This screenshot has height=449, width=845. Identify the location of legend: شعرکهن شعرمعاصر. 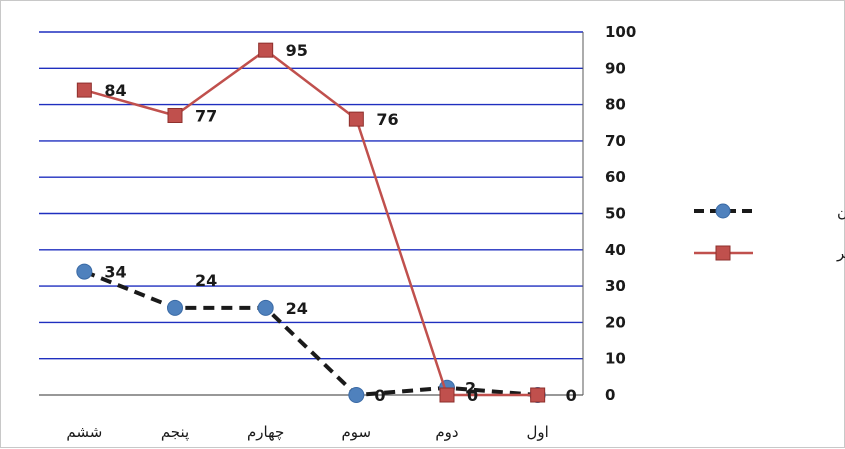
(769, 232).